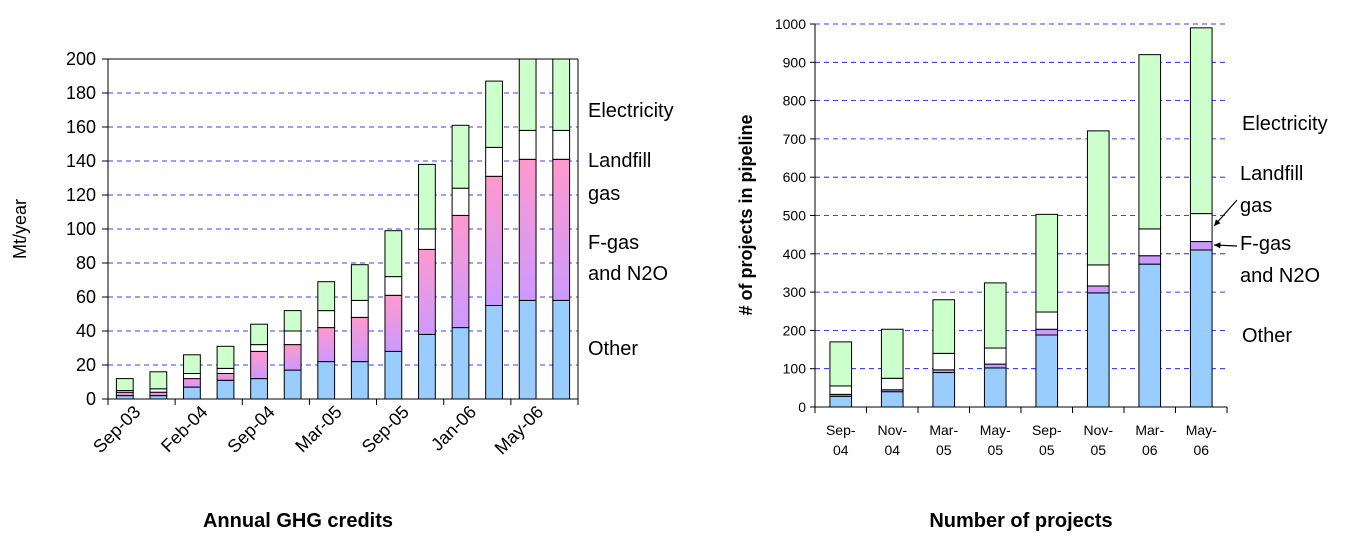  Describe the element at coordinates (318, 429) in the screenshot. I see `x-tick-label: Mar-05` at that location.